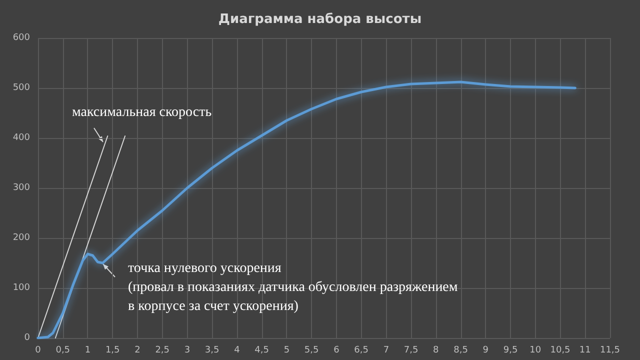 The image size is (640, 360). Describe the element at coordinates (287, 351) in the screenshot. I see `x-tick-label: 5` at that location.